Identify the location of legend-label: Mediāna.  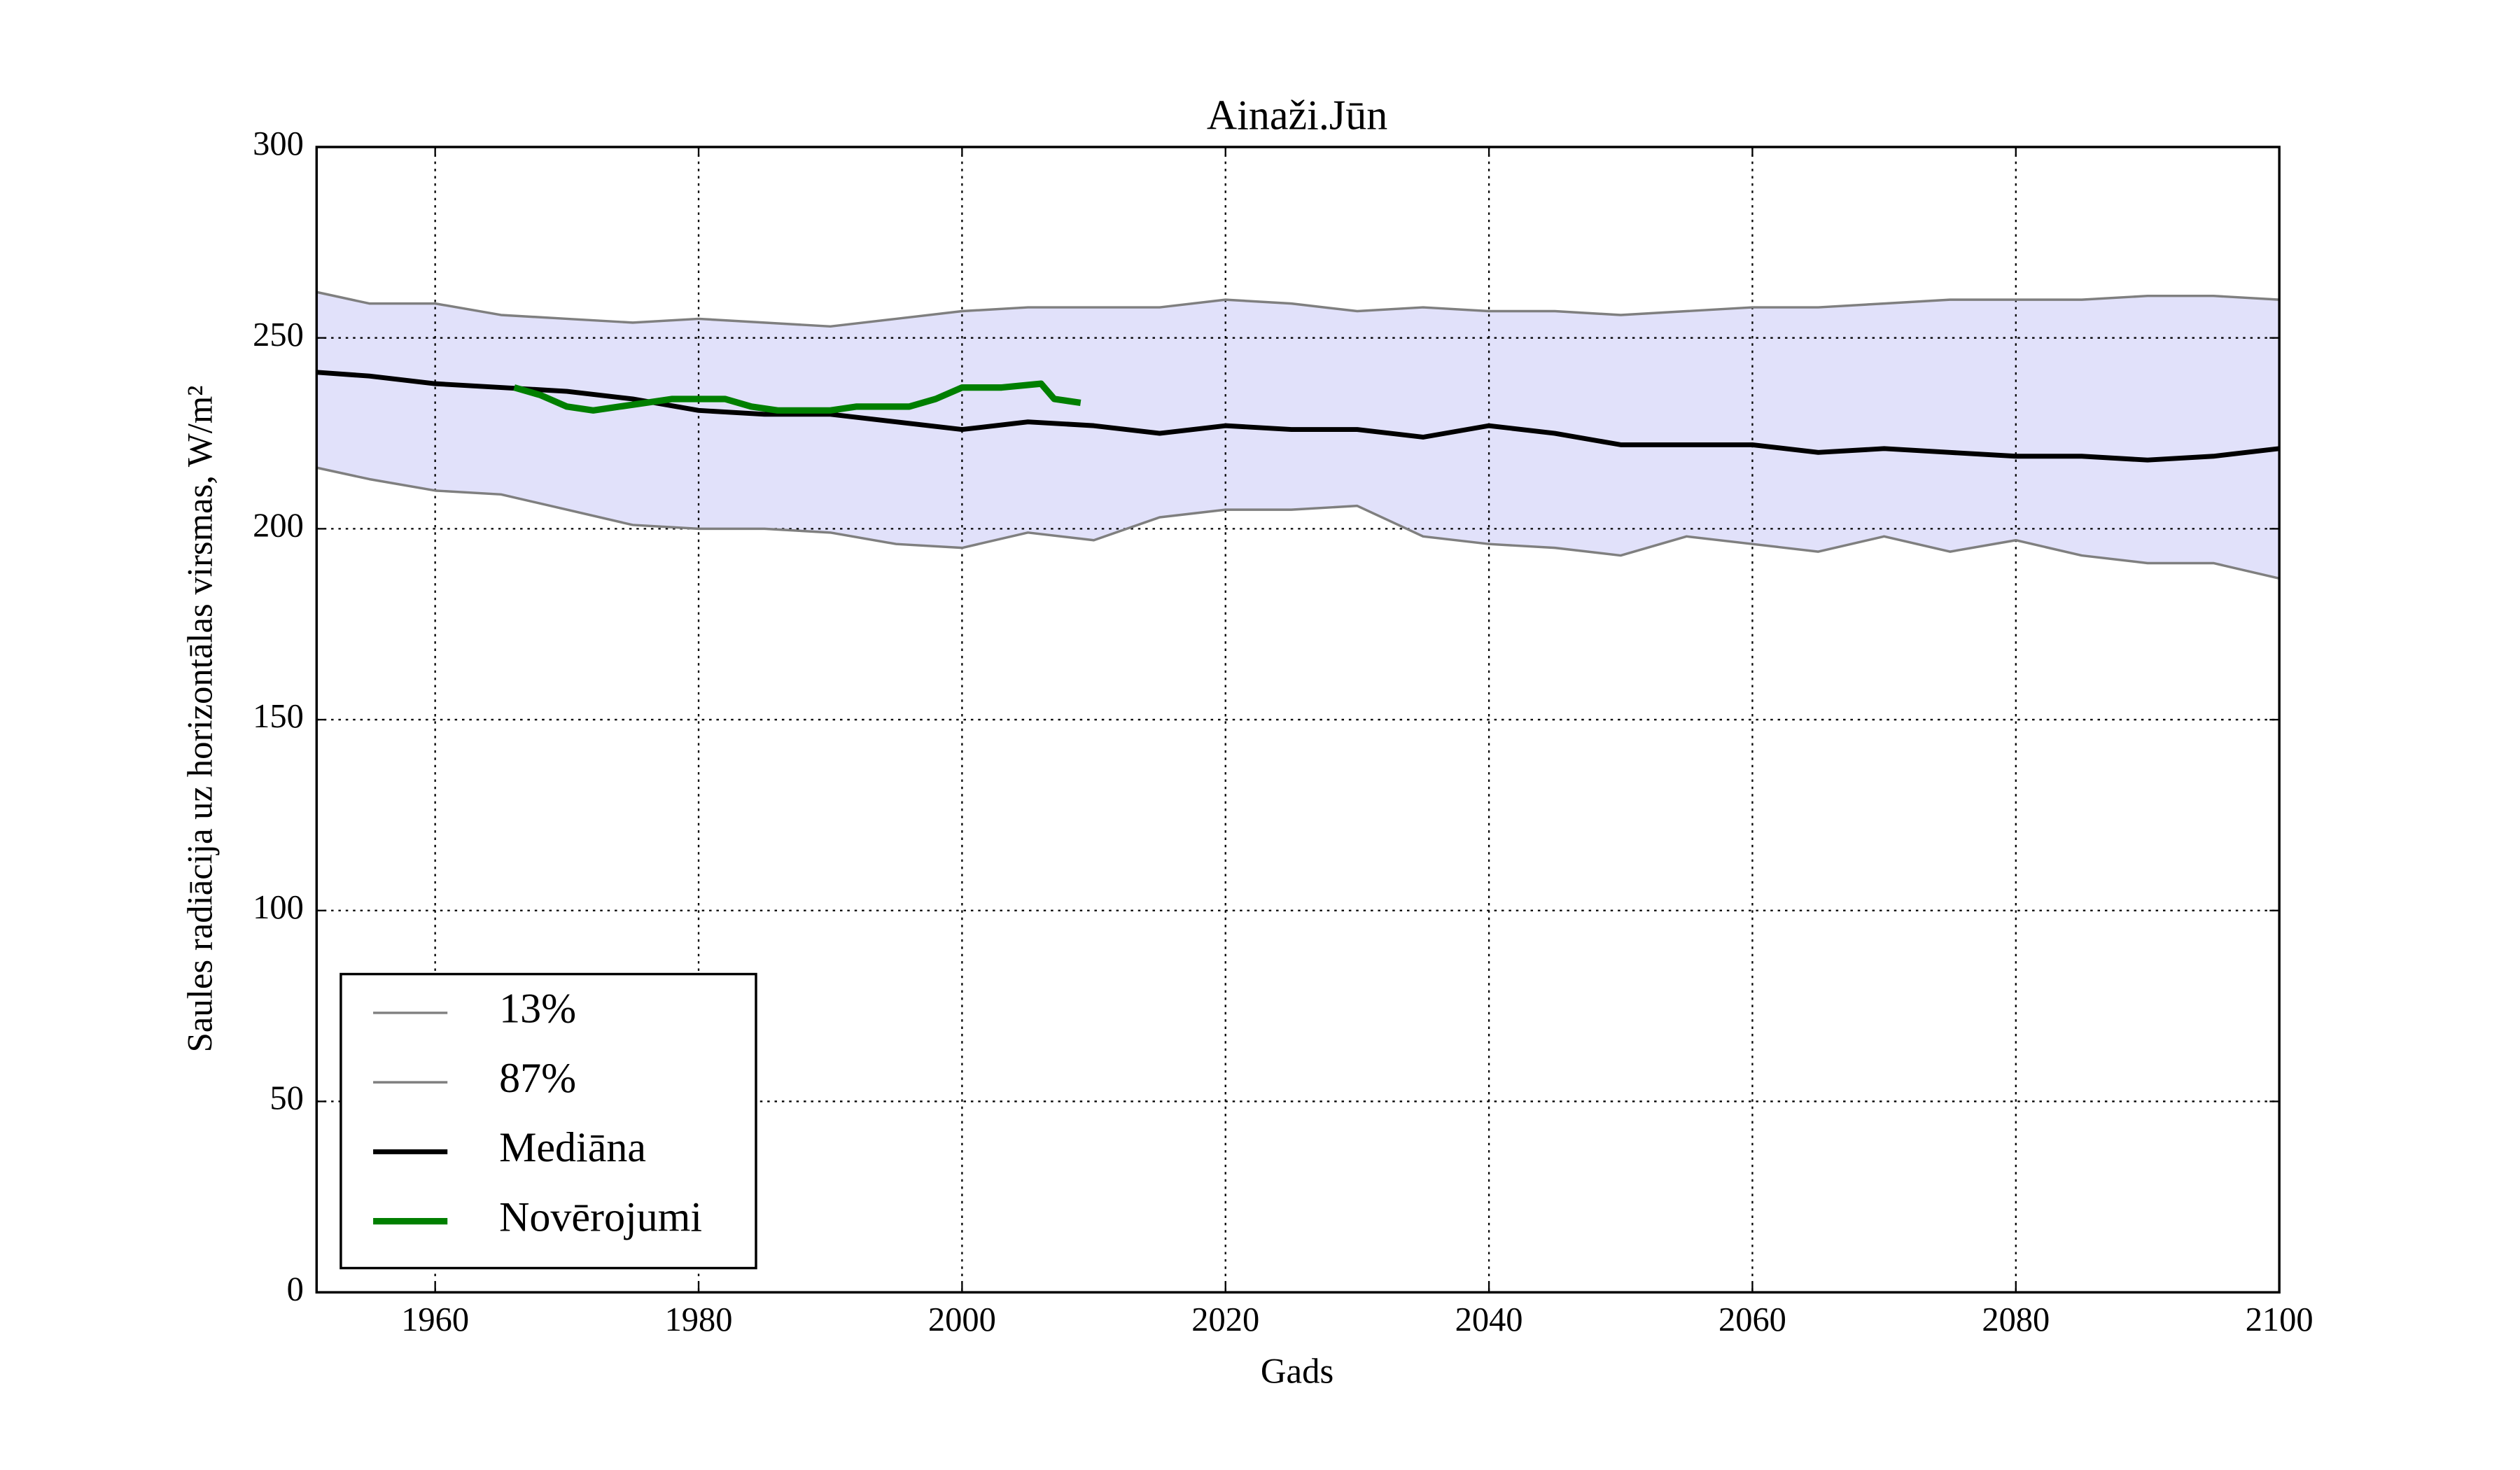
(572, 1147).